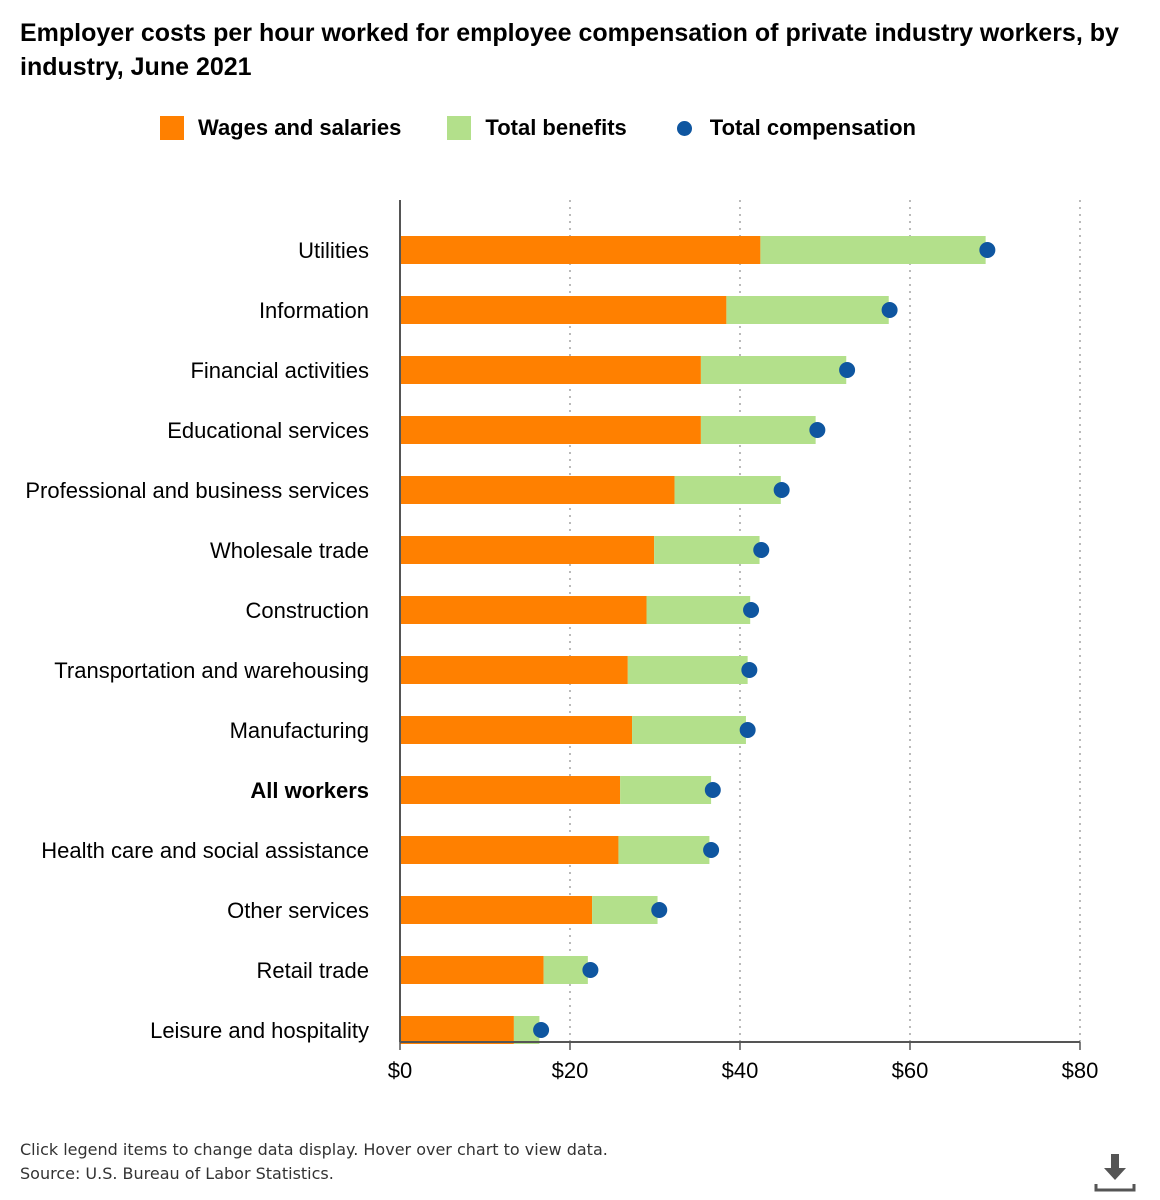 This screenshot has width=1160, height=1200. I want to click on category-label-wholesale-trade: Wholesale trade, so click(289, 550).